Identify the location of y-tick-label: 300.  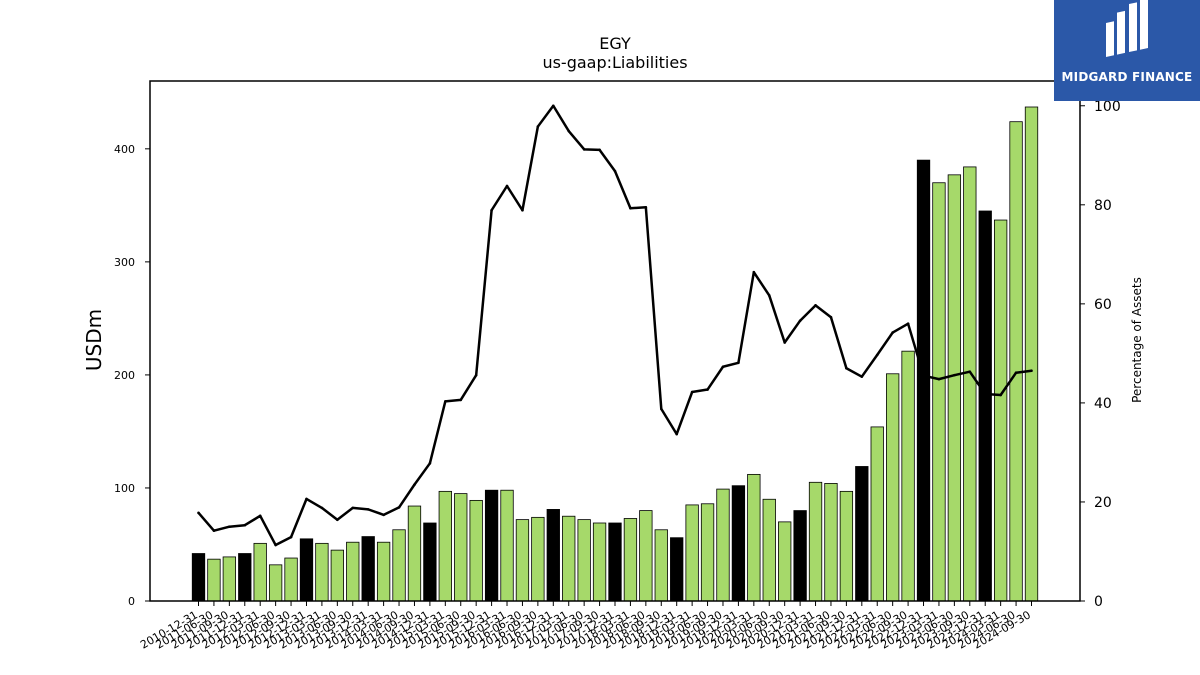
(124, 262).